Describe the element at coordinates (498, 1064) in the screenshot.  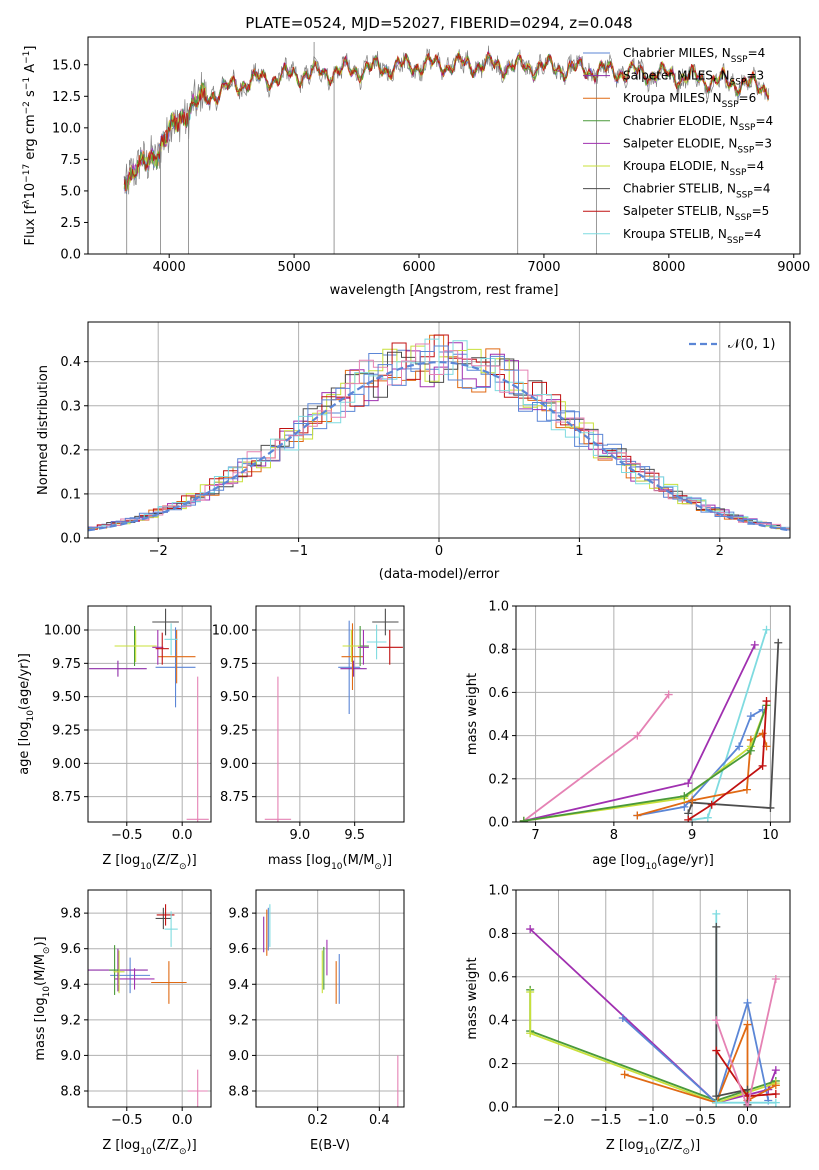
I see `y-tick-label: 0.2` at that location.